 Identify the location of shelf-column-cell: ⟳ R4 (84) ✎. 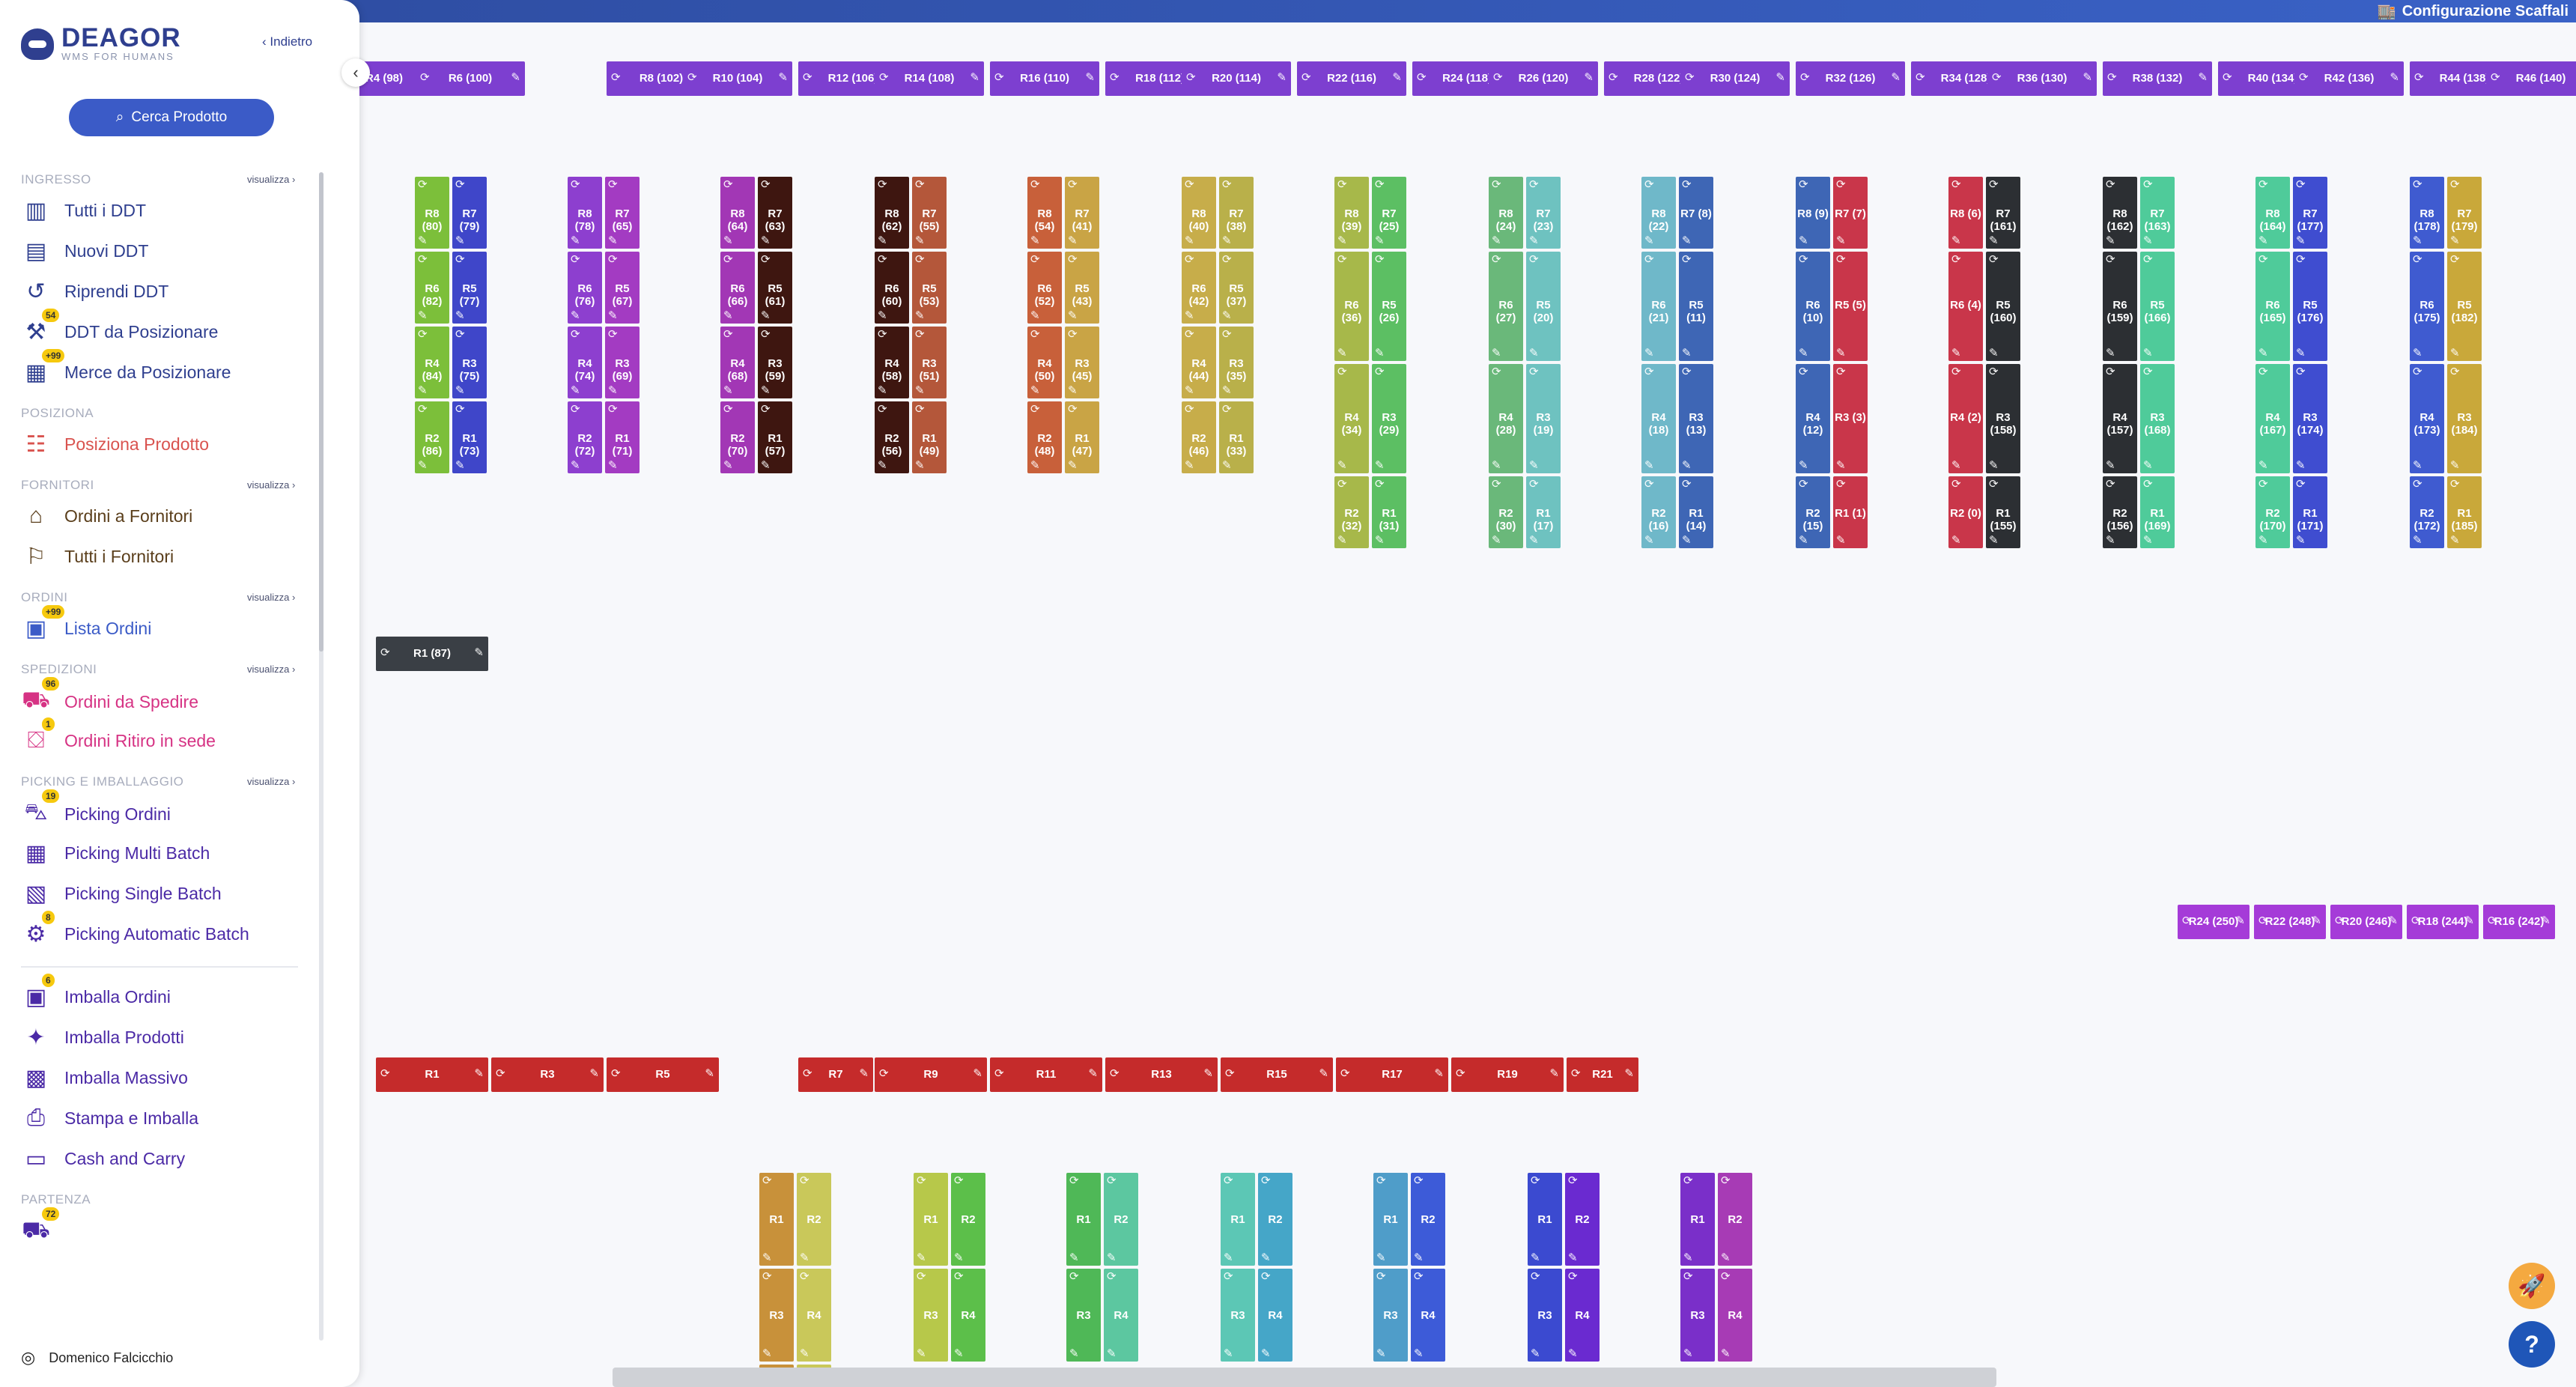
(432, 362).